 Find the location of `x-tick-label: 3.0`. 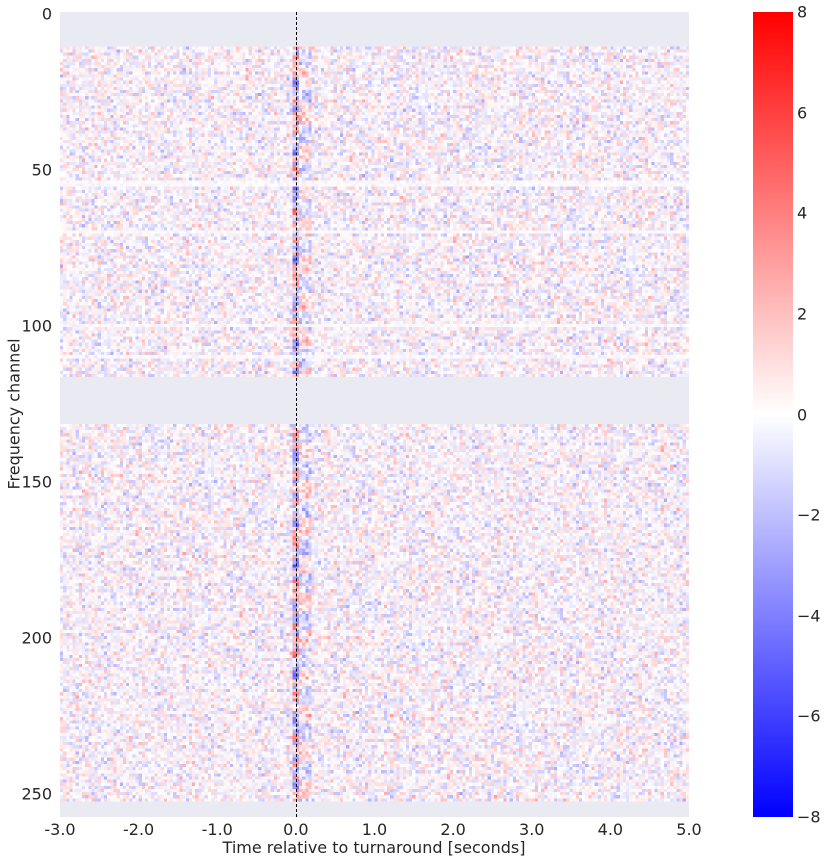

x-tick-label: 3.0 is located at coordinates (532, 829).